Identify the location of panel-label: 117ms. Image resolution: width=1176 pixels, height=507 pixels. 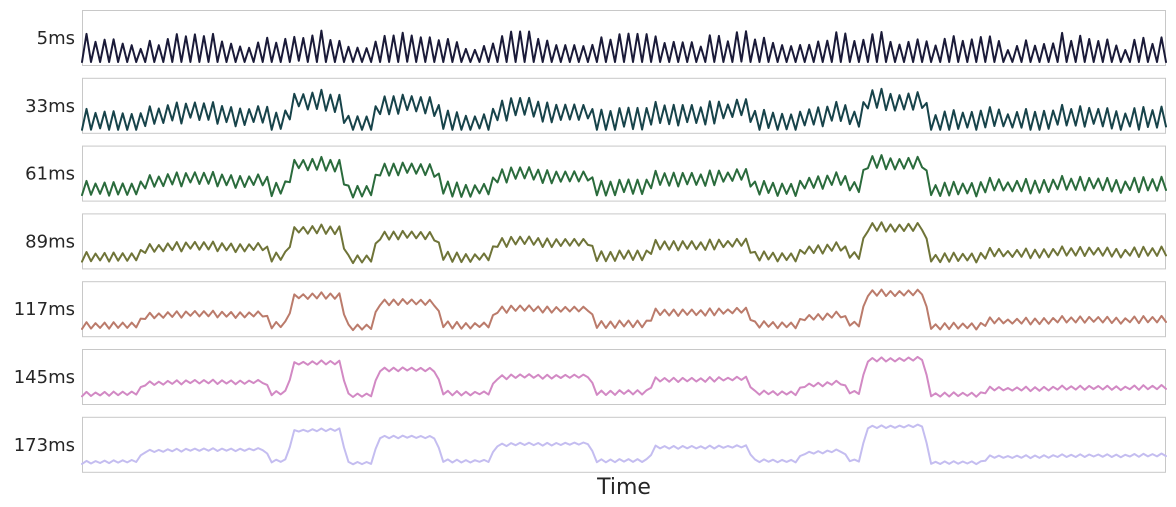
(44, 309).